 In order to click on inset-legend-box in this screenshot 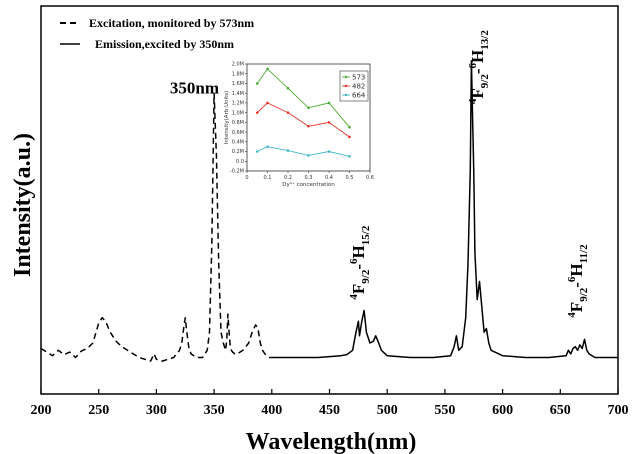, I will do `click(354, 86)`.